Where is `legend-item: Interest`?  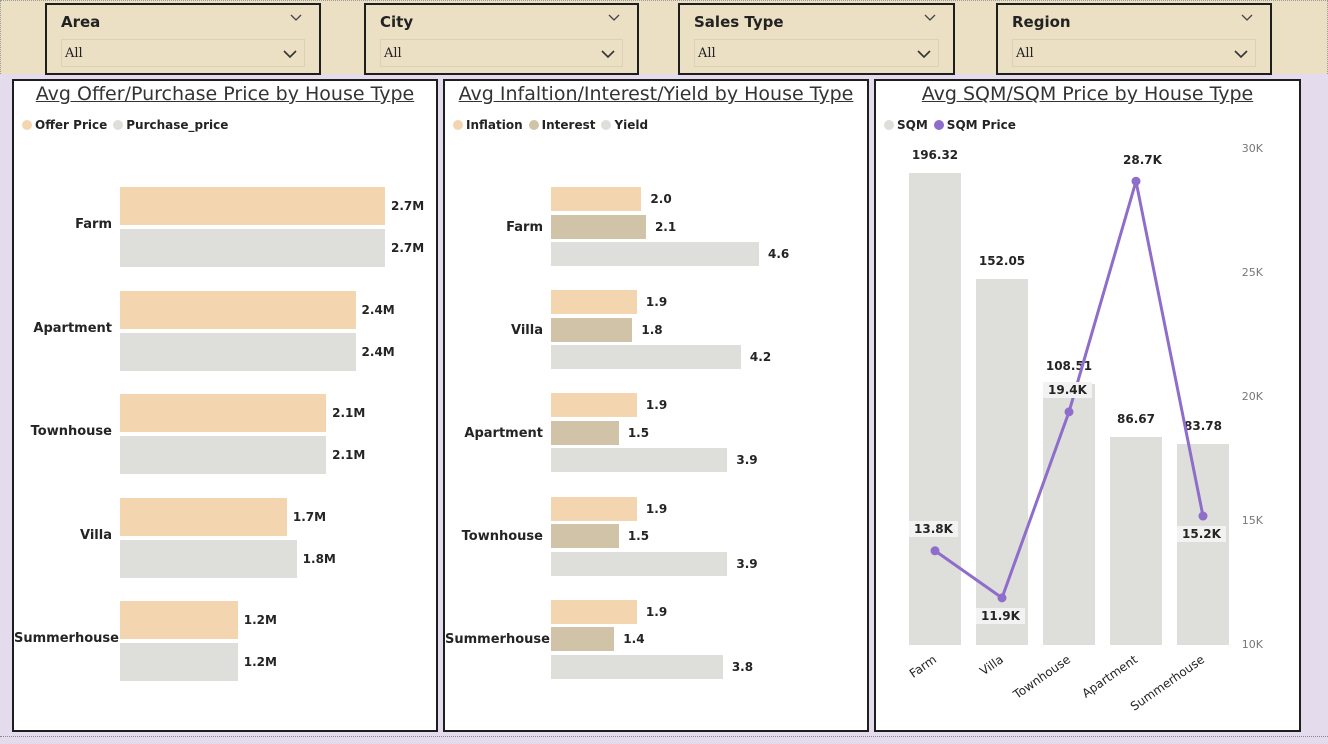
legend-item: Interest is located at coordinates (561, 125).